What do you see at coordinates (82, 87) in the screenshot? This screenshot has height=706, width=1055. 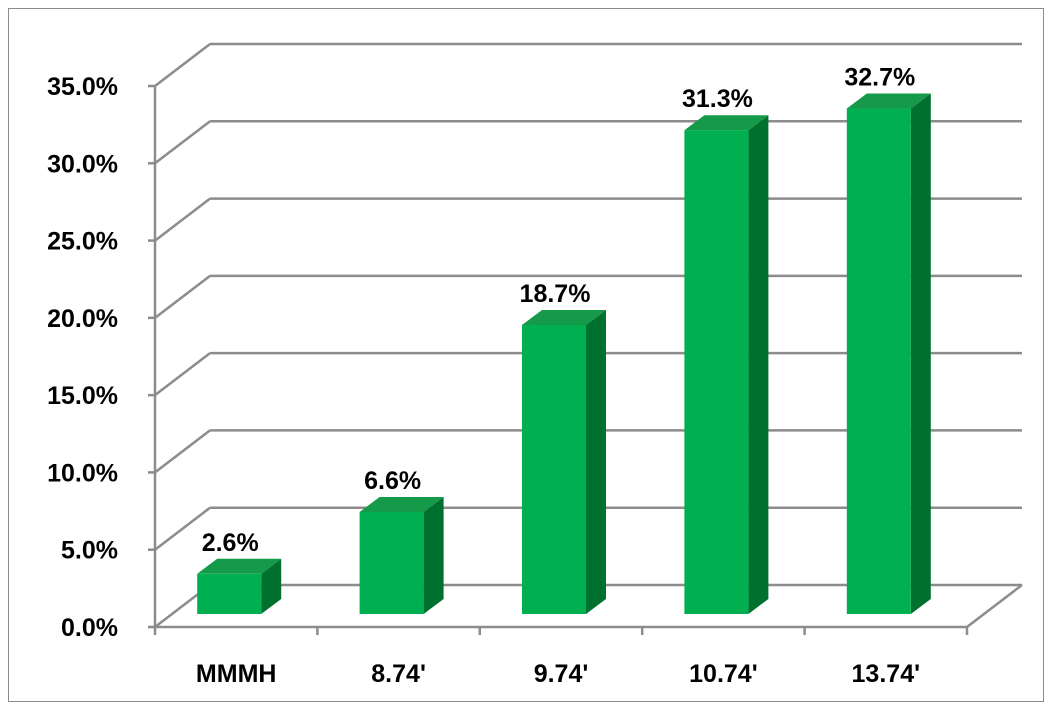 I see `y-tick-label: 35.0%` at bounding box center [82, 87].